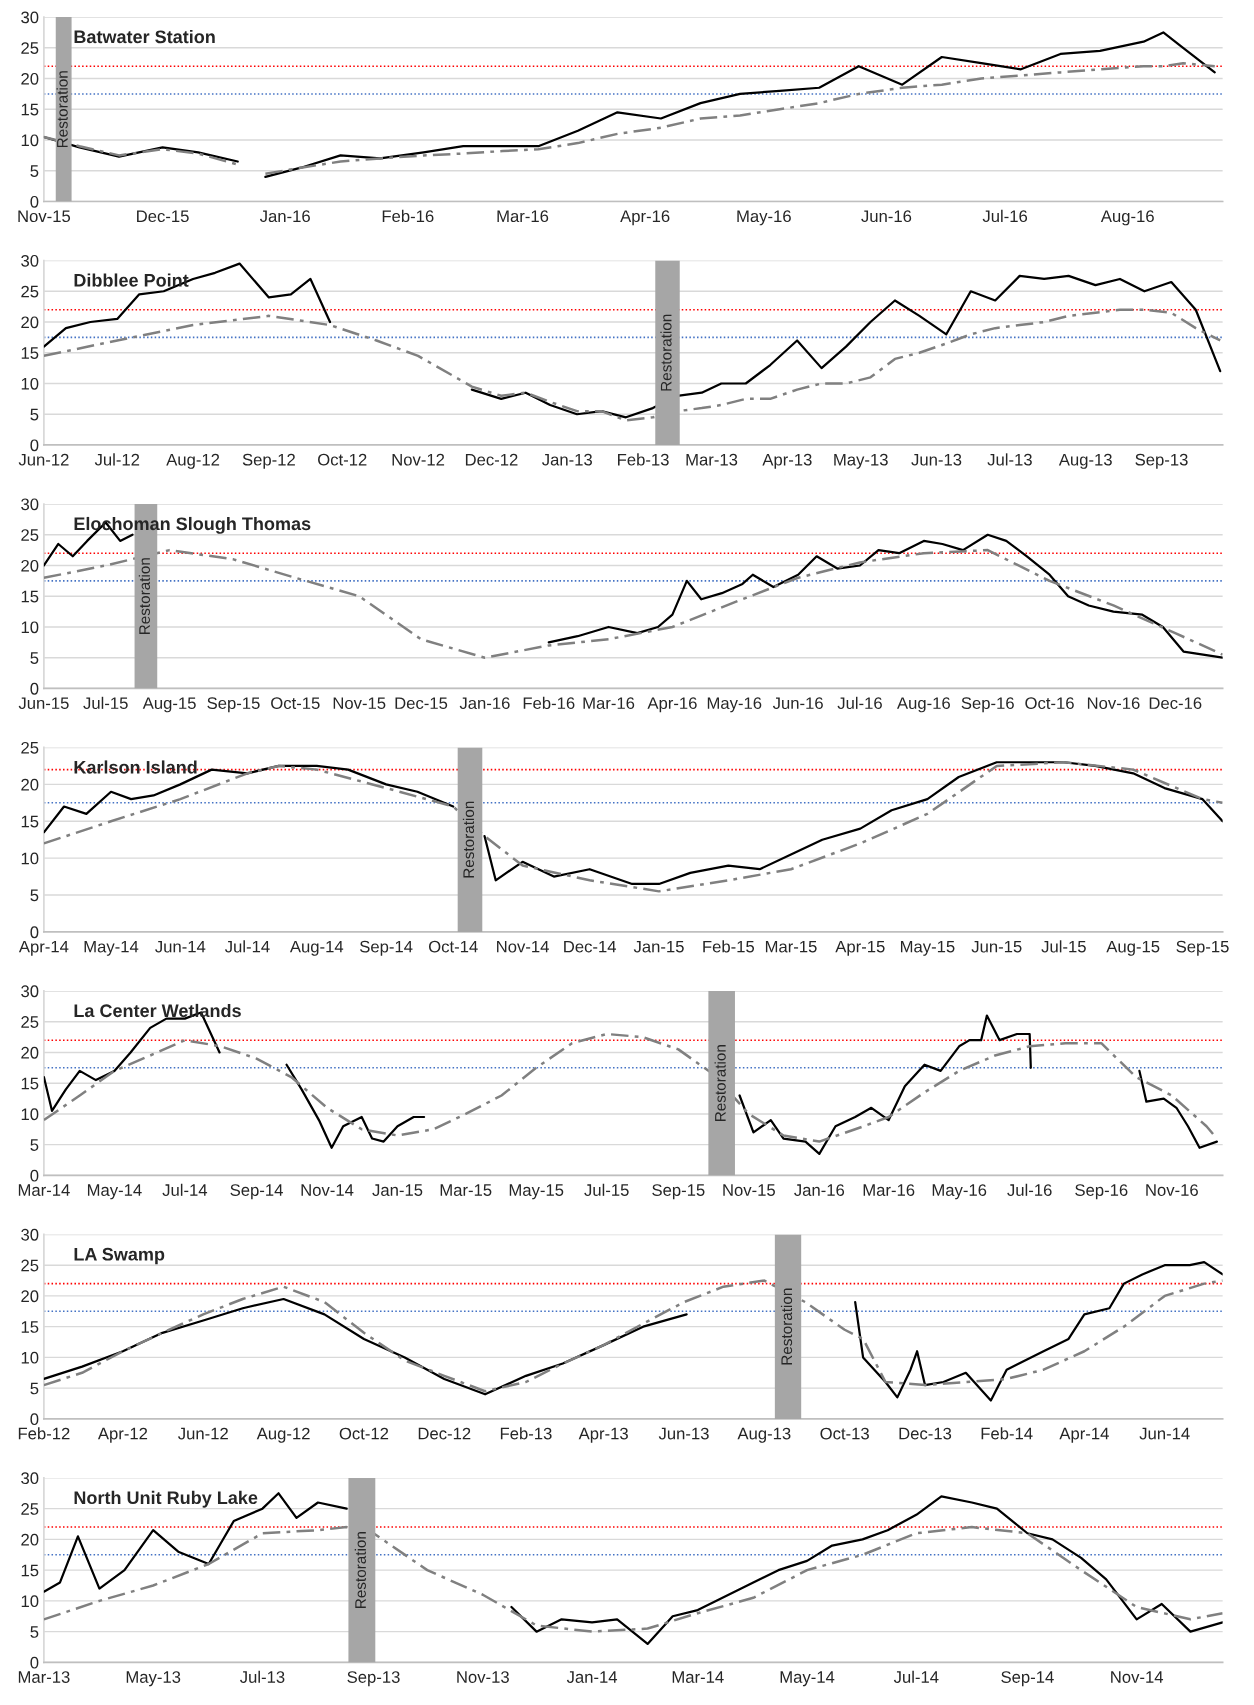  I want to click on x-tick-label: Feb-15, so click(729, 946).